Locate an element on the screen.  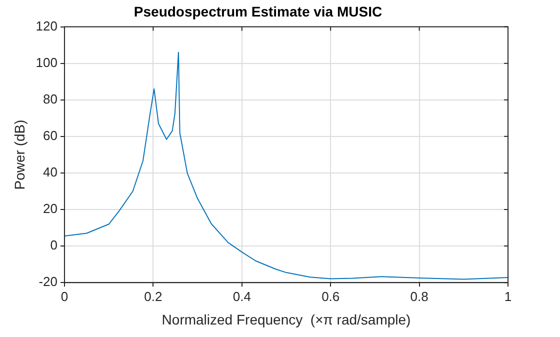
y-tick-label: 80 is located at coordinates (50, 98).